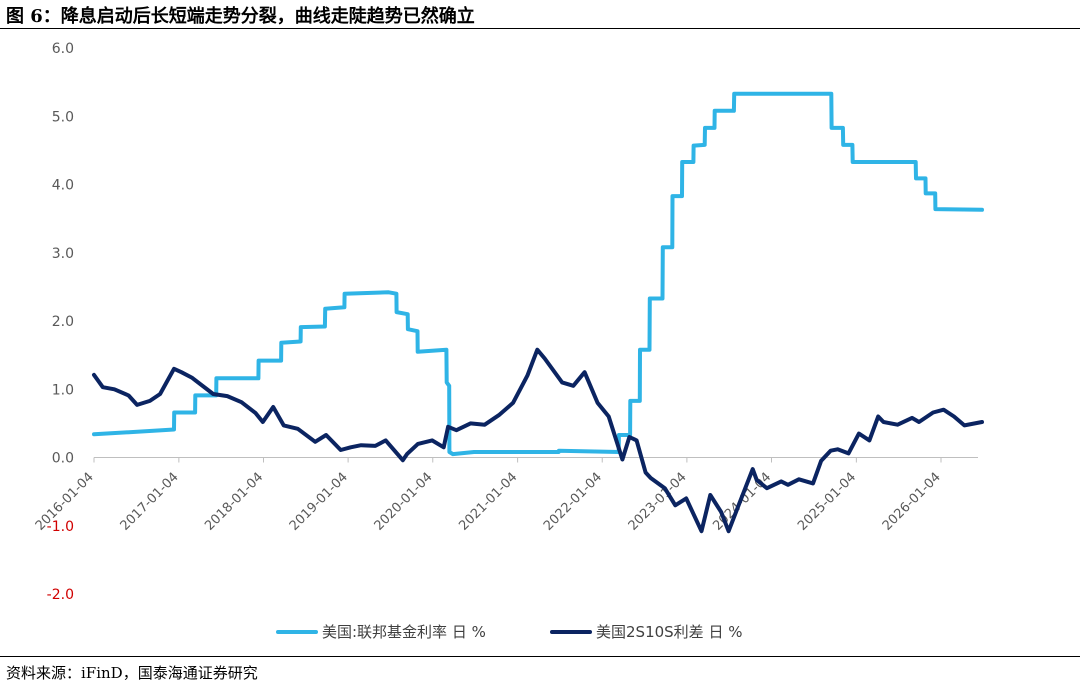  Describe the element at coordinates (63, 186) in the screenshot. I see `y-tick-label: 4.0` at that location.